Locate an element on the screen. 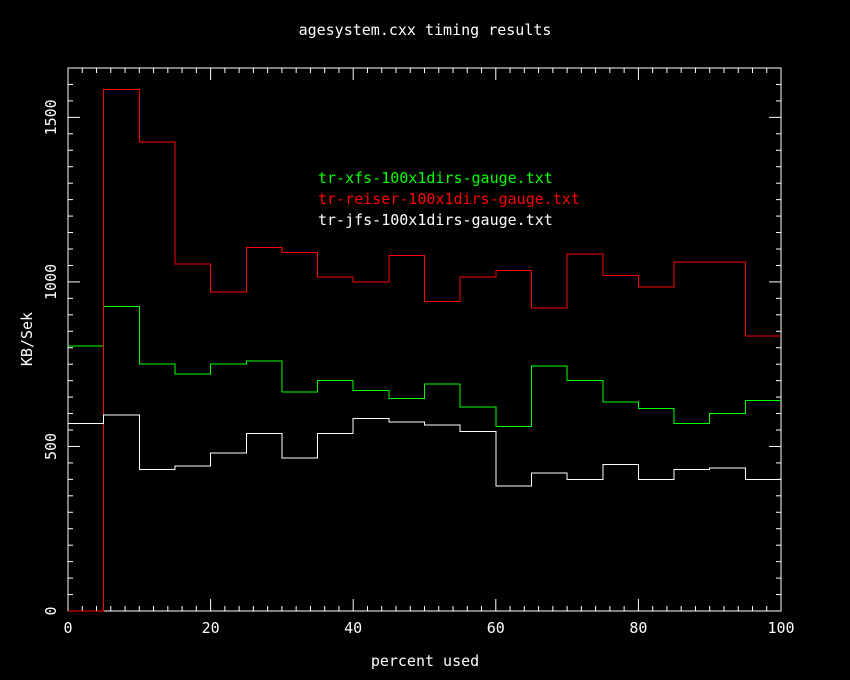  chart-title: agesystem.cxx timing results is located at coordinates (425, 30).